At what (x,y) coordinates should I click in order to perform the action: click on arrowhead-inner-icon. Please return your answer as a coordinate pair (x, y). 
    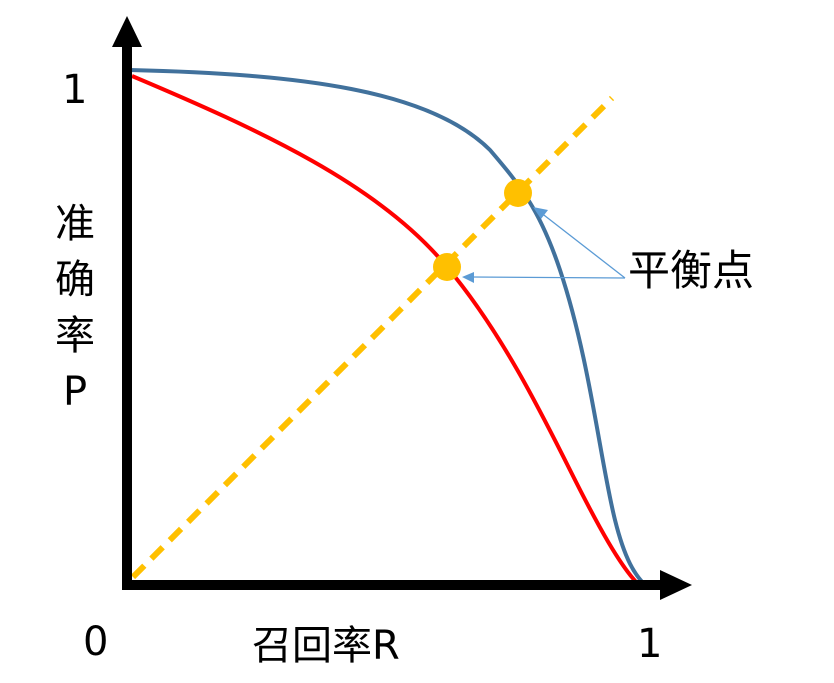
    Looking at the image, I should click on (468, 277).